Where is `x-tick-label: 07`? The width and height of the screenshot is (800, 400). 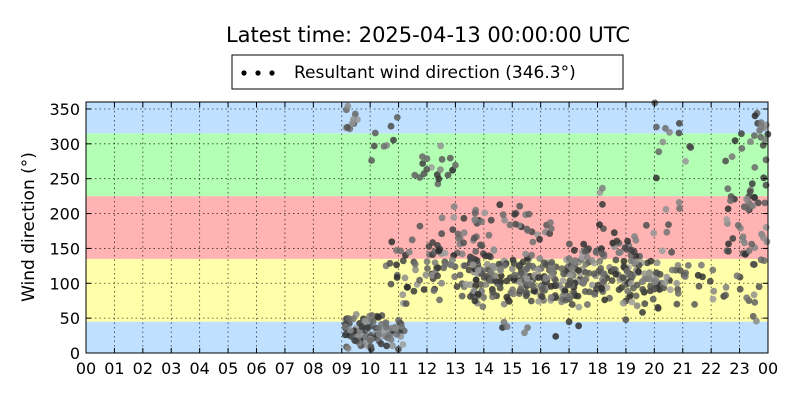
x-tick-label: 07 is located at coordinates (285, 368).